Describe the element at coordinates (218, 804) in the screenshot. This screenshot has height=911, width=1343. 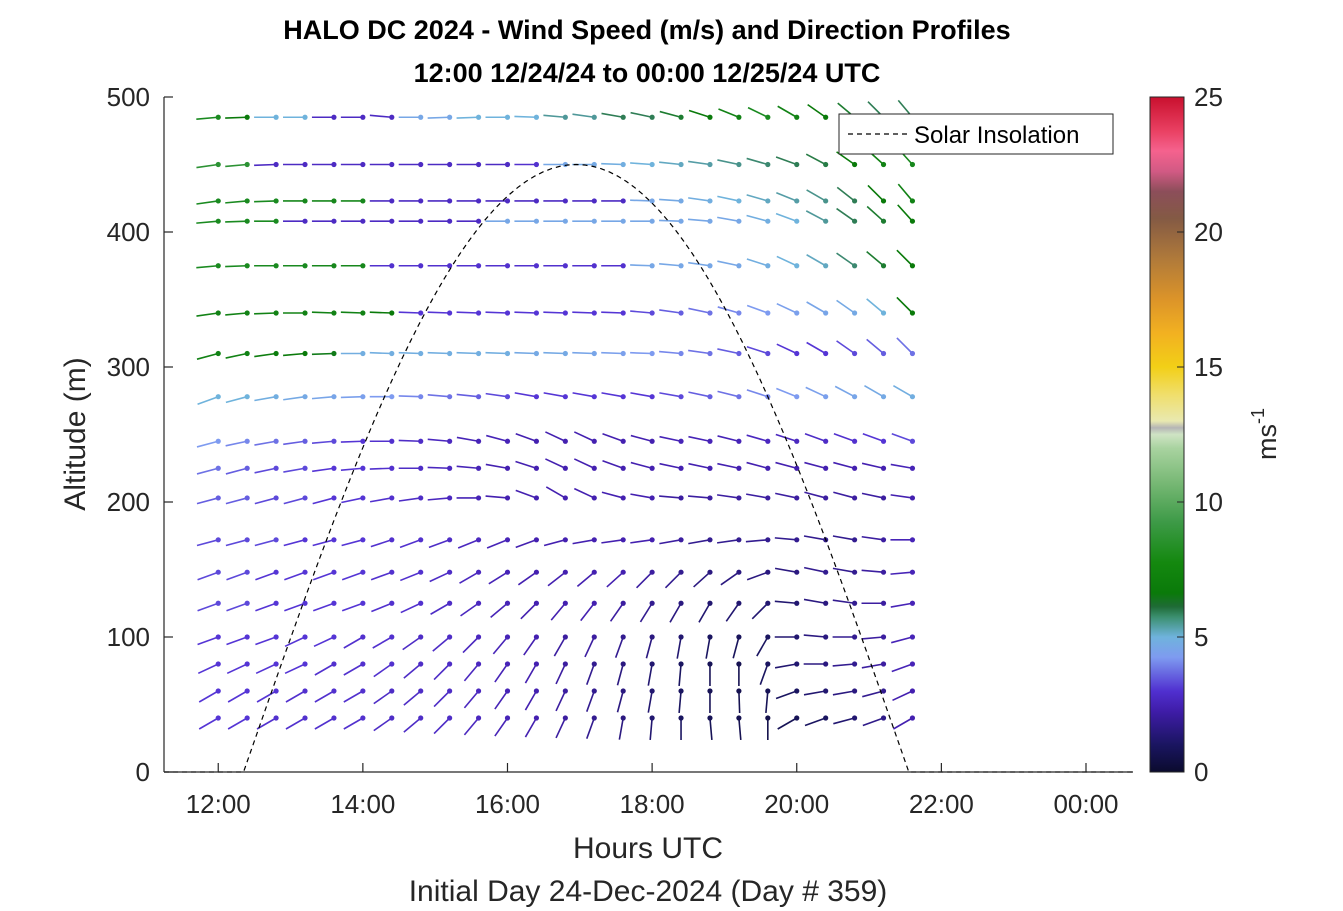
I see `x-tick-label: 12:00` at that location.